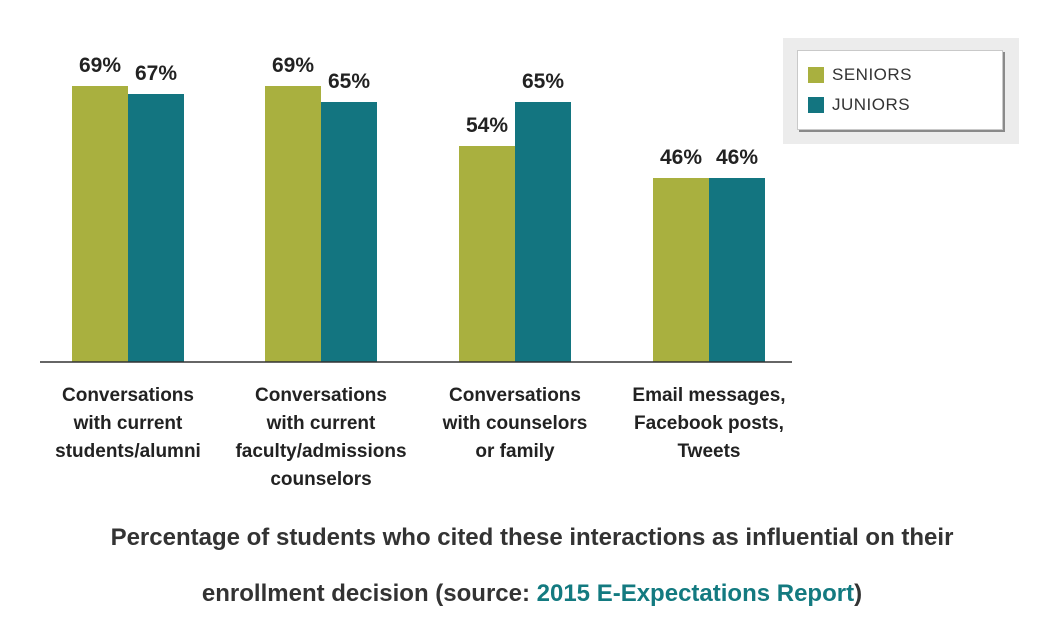 Image resolution: width=1064 pixels, height=636 pixels. I want to click on category-label-line: Email messages,, so click(708, 395).